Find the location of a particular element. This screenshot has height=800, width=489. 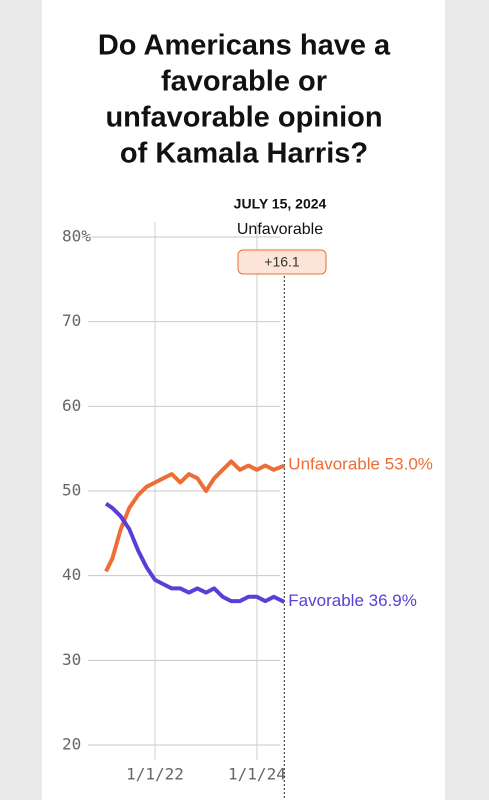

series-name: Favorable is located at coordinates (326, 600).